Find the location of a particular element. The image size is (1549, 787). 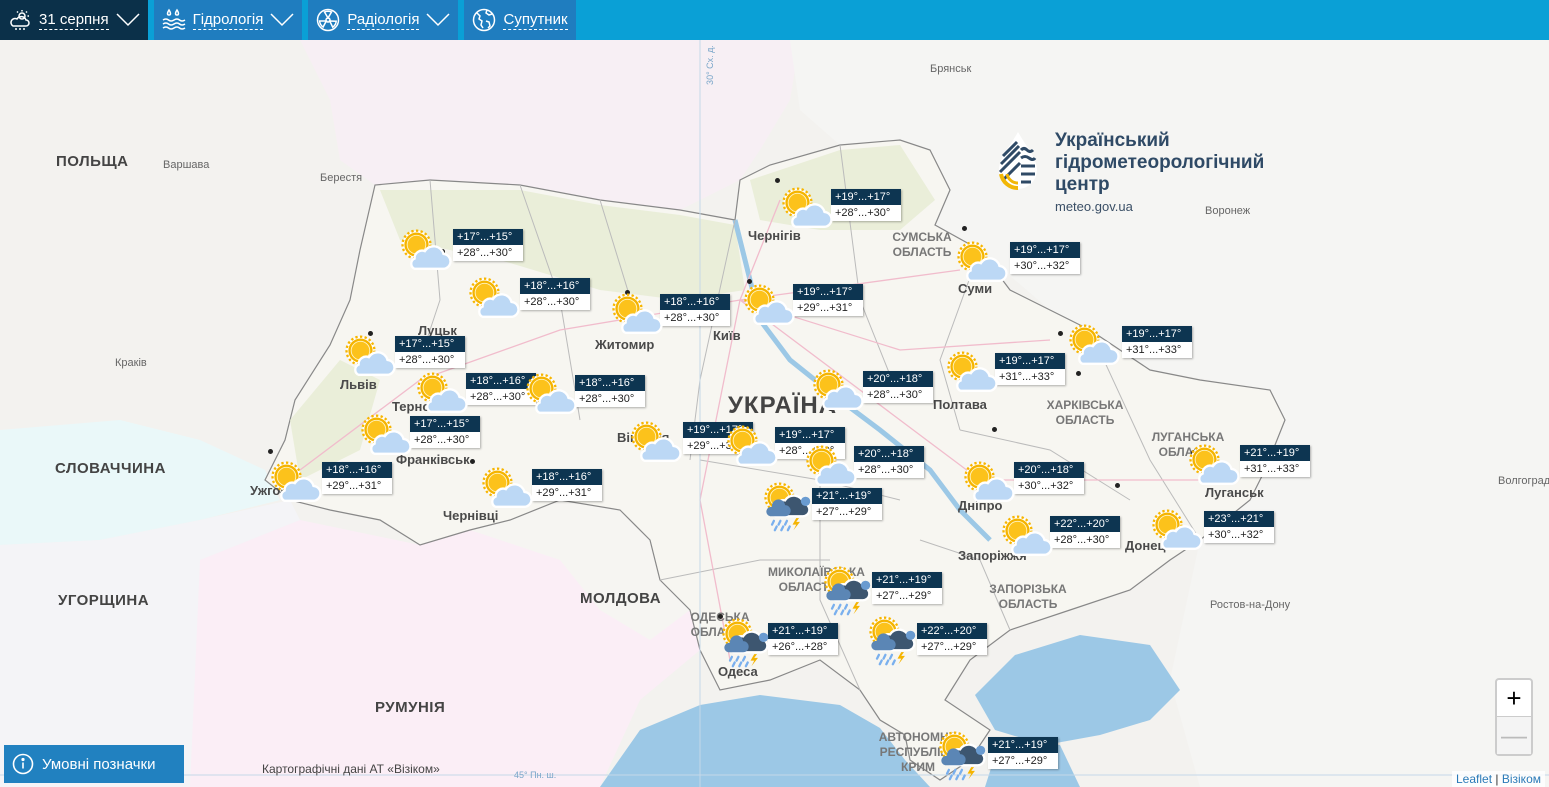

vizicom-link: Візіком is located at coordinates (1521, 779).